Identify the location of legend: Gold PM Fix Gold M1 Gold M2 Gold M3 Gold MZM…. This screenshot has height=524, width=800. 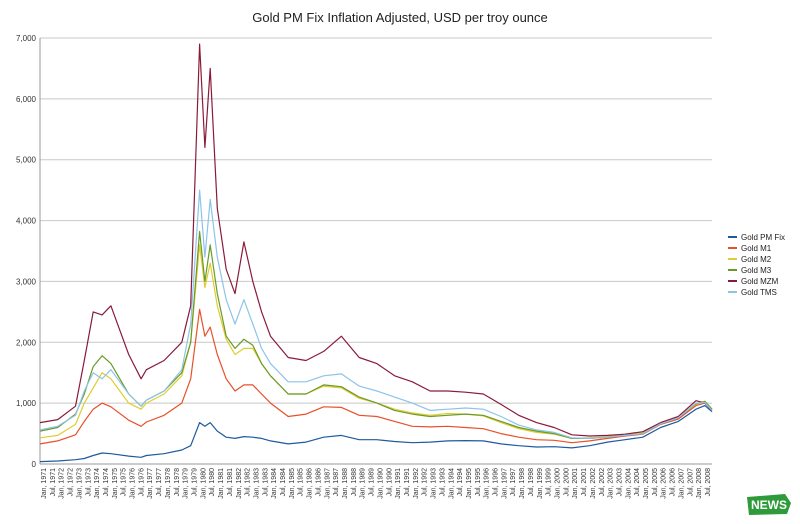
(756, 265).